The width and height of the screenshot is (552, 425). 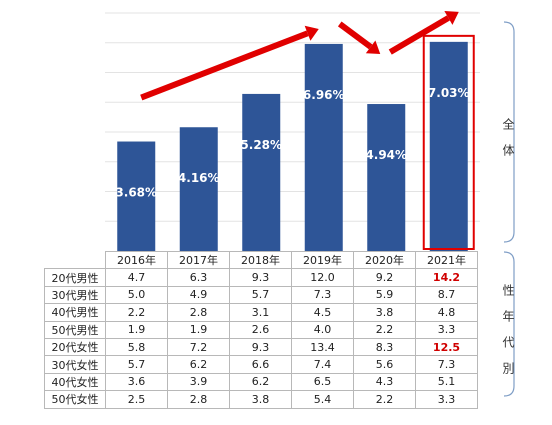 What do you see at coordinates (322, 347) in the screenshot?
I see `table-cell: 13.4` at bounding box center [322, 347].